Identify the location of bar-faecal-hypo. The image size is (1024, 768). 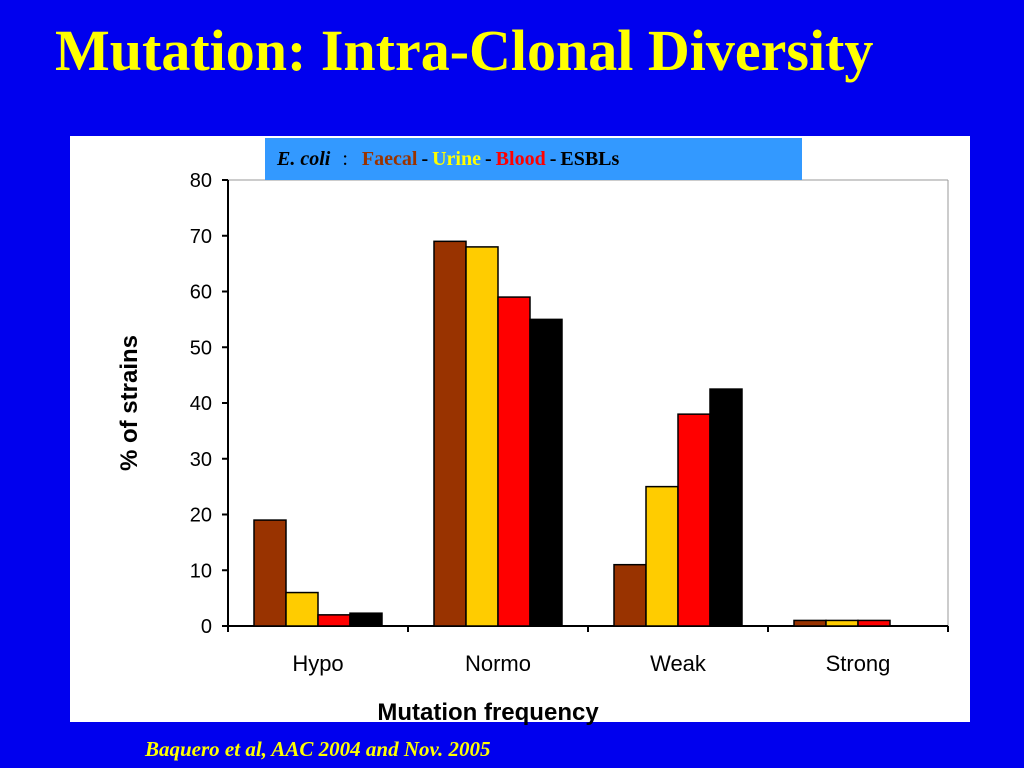
(270, 573).